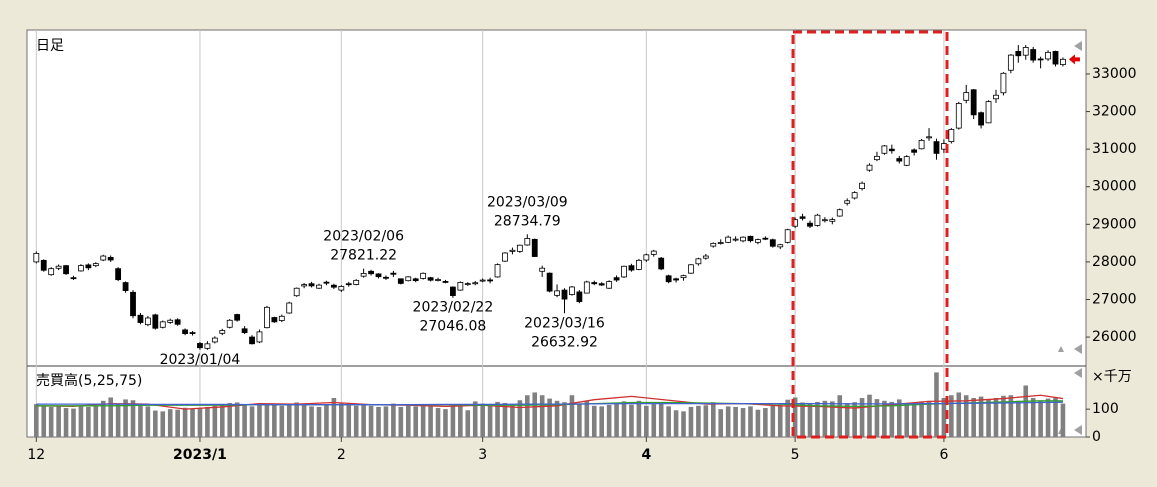  What do you see at coordinates (1114, 262) in the screenshot?
I see `y-tick-label: 28000` at bounding box center [1114, 262].